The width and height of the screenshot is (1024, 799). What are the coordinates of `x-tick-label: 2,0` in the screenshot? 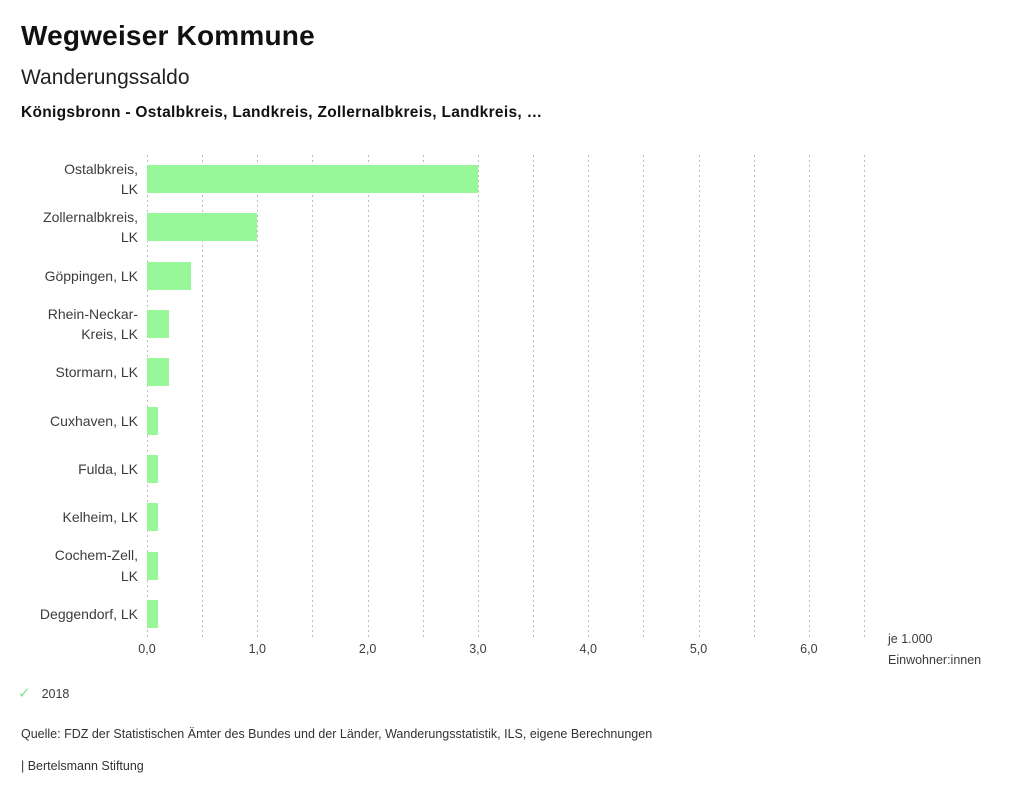 It's located at (367, 649).